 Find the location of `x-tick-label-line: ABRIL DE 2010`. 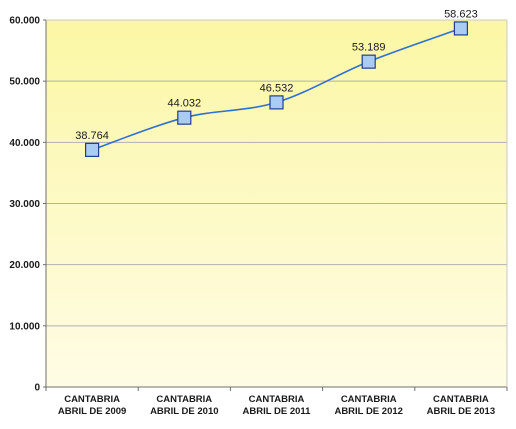

x-tick-label-line: ABRIL DE 2010 is located at coordinates (184, 411).